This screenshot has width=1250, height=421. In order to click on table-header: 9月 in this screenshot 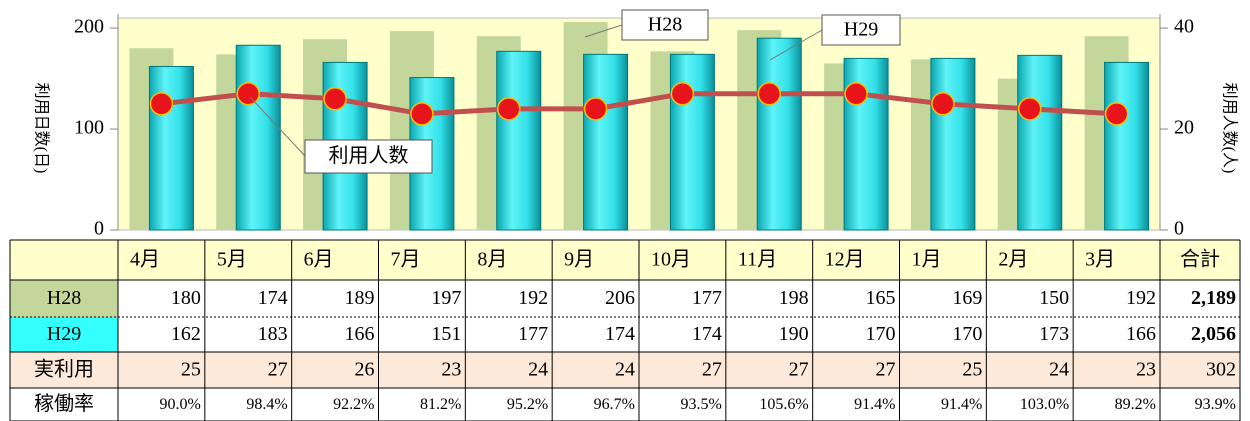, I will do `click(579, 260)`.